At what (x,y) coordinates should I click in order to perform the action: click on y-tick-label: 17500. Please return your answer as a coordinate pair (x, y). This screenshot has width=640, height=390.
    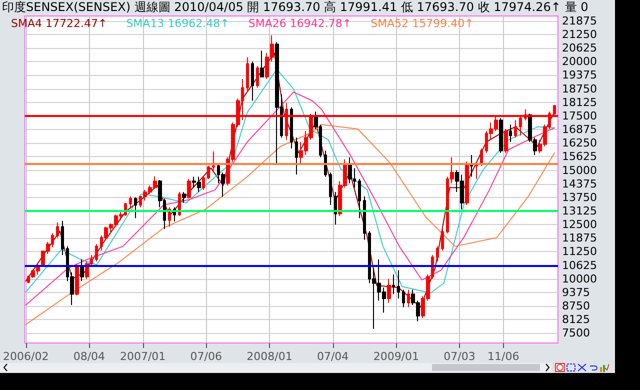
    Looking at the image, I should click on (579, 115).